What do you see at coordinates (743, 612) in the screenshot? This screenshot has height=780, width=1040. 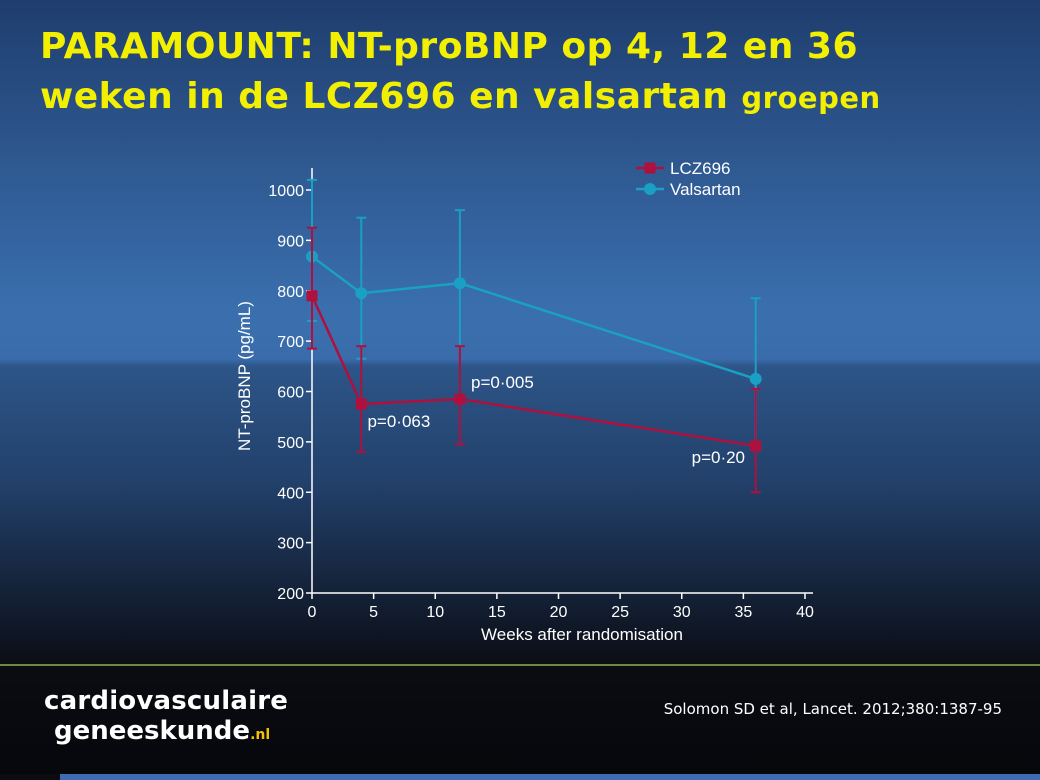 I see `x-tick-label: 35` at bounding box center [743, 612].